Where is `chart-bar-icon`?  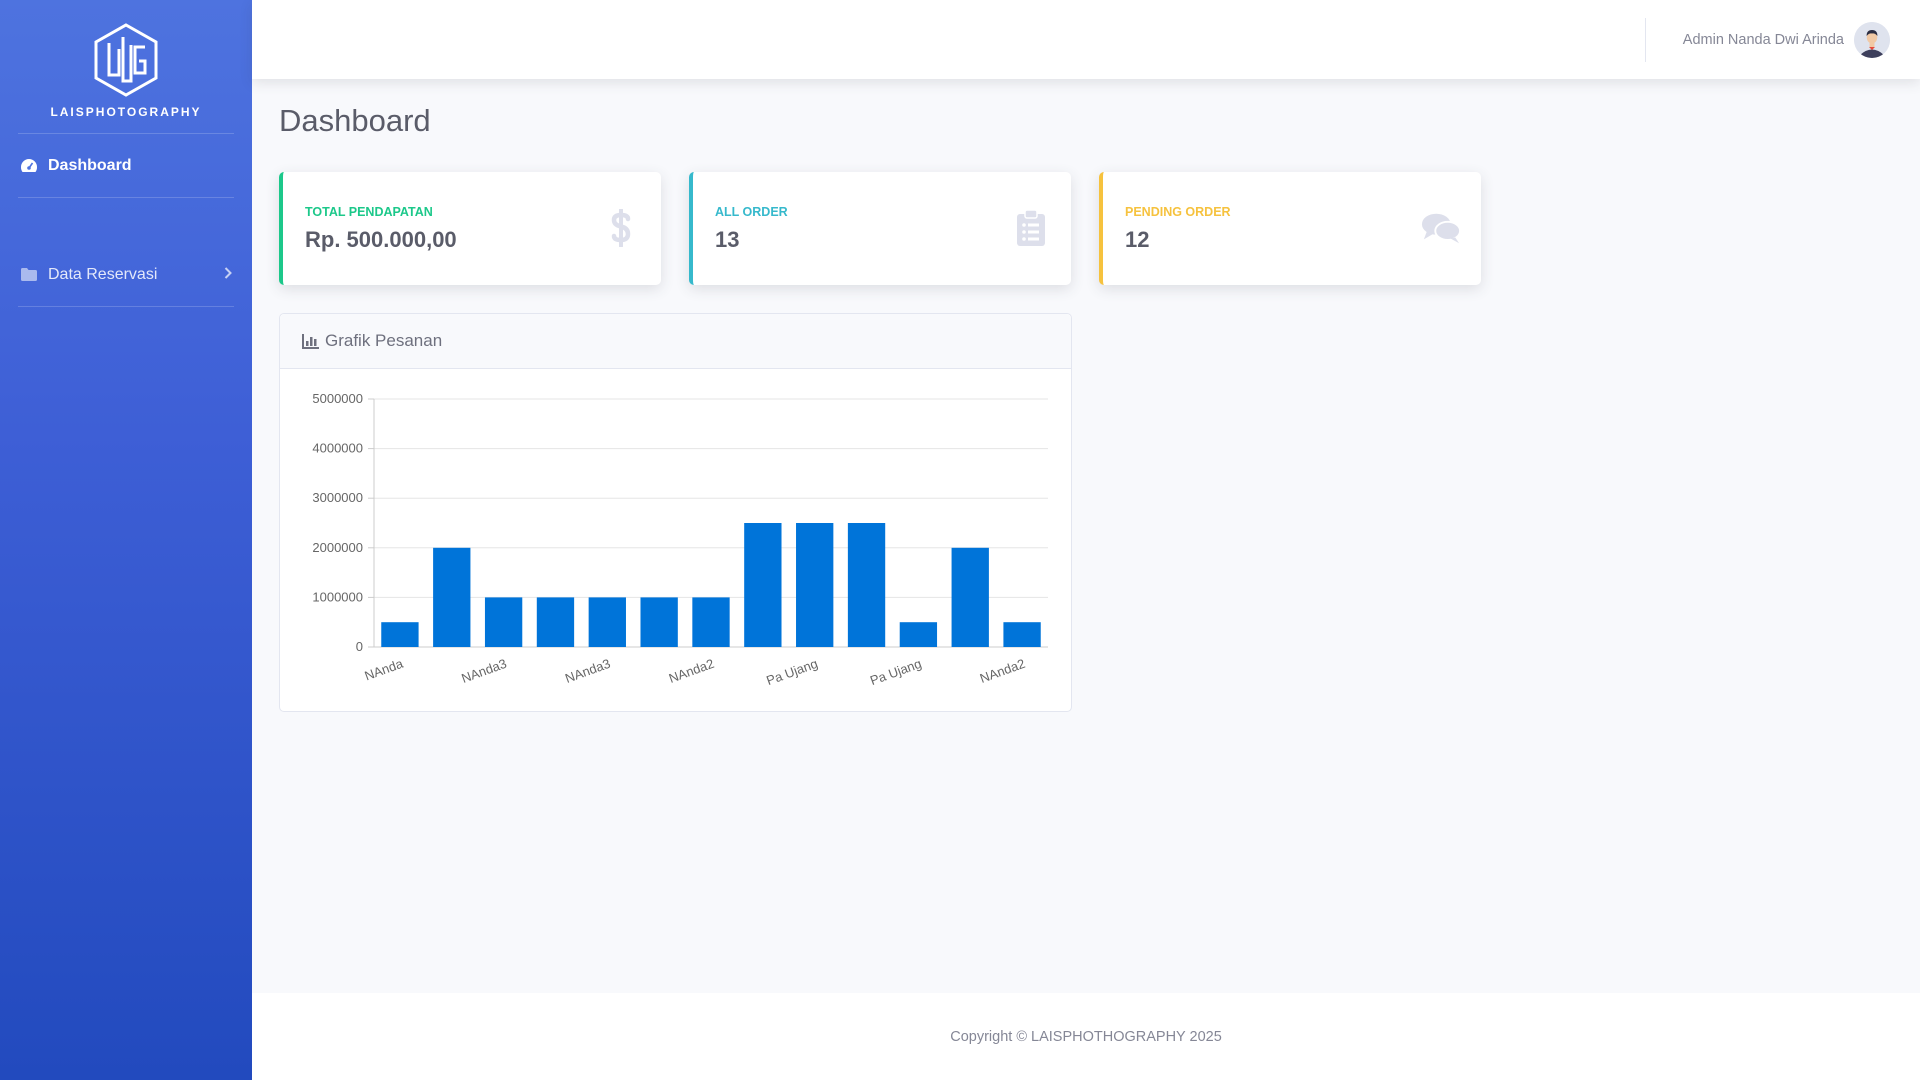
chart-bar-icon is located at coordinates (311, 341).